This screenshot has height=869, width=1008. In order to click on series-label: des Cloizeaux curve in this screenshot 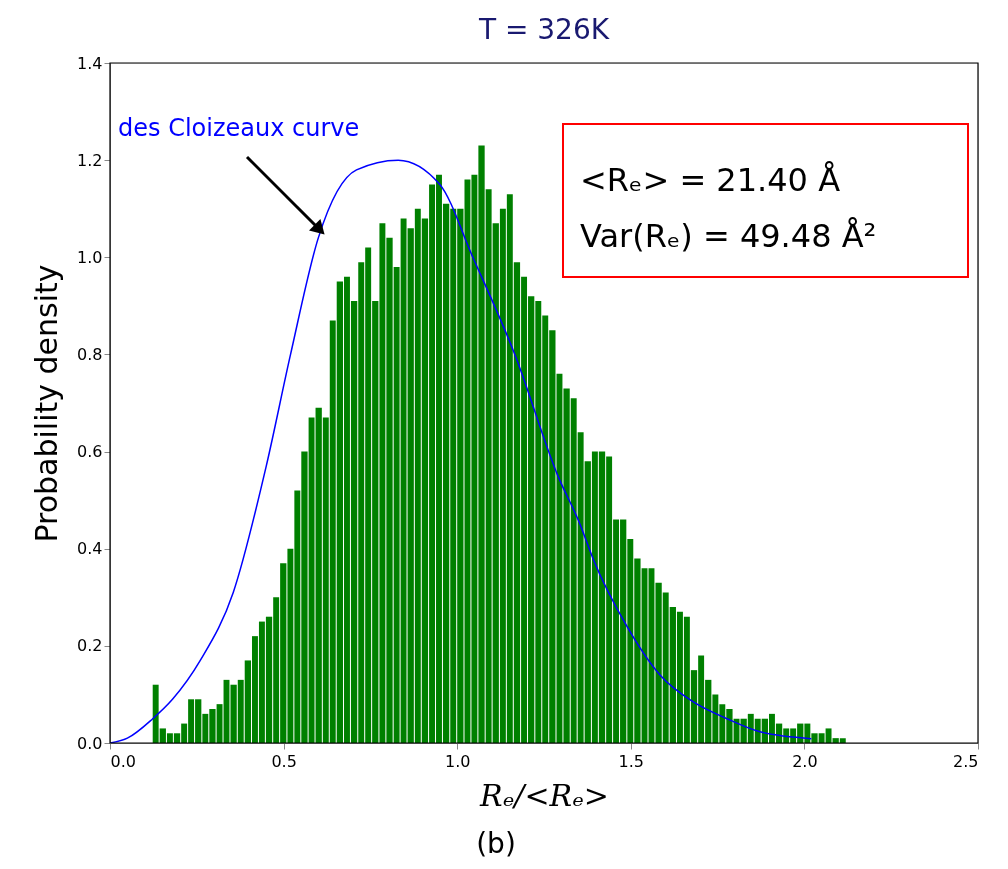, I will do `click(239, 128)`.